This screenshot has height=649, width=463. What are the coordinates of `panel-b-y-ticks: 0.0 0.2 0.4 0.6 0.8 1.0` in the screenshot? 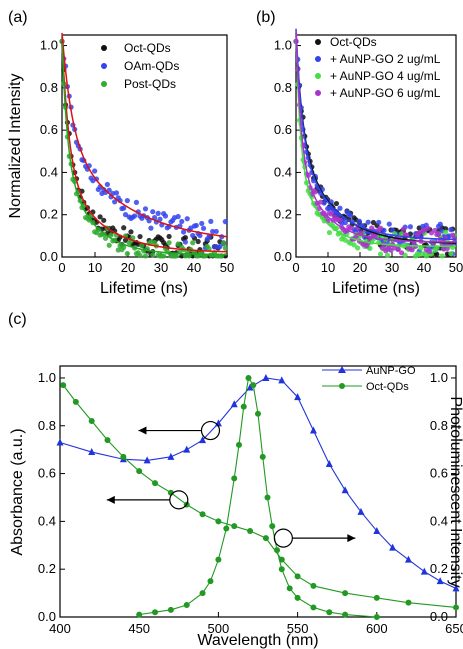 It's located at (287, 151).